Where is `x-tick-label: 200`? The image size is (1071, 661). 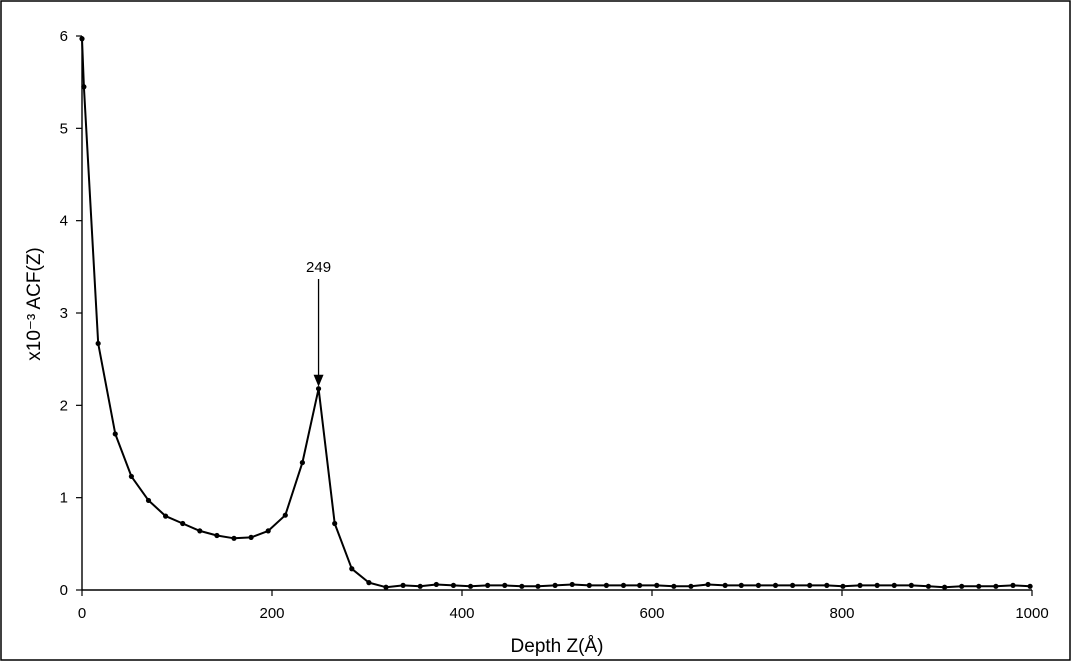 x-tick-label: 200 is located at coordinates (271, 613).